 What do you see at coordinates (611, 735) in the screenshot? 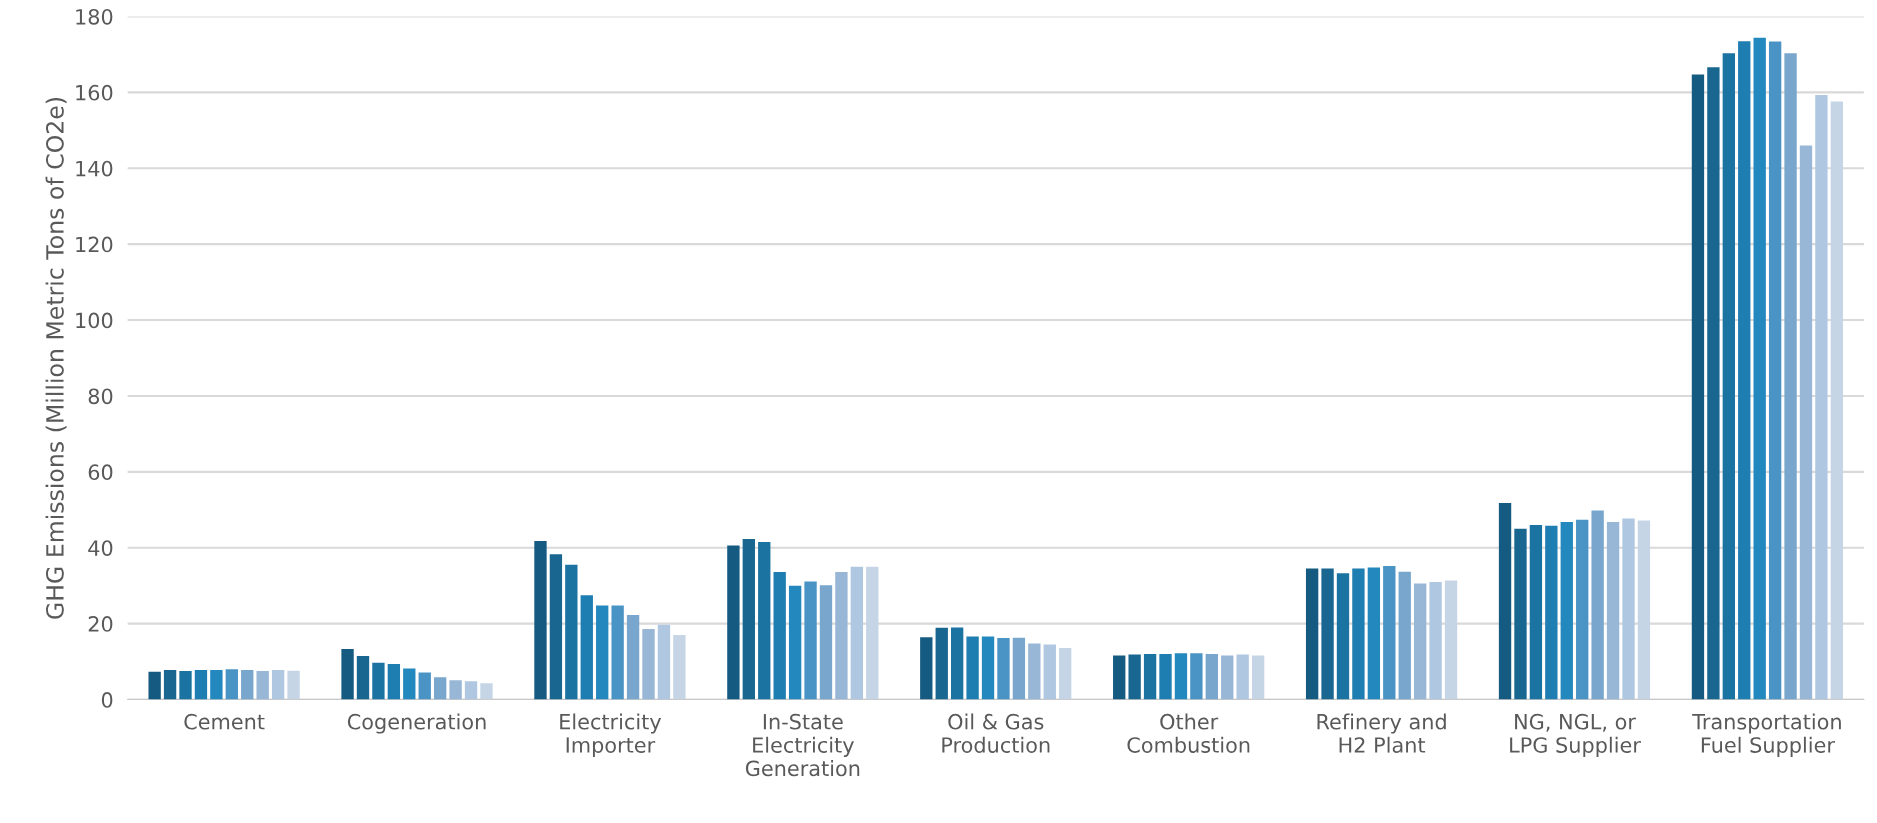
I see `x-tick-label: Electricity Importer` at bounding box center [611, 735].